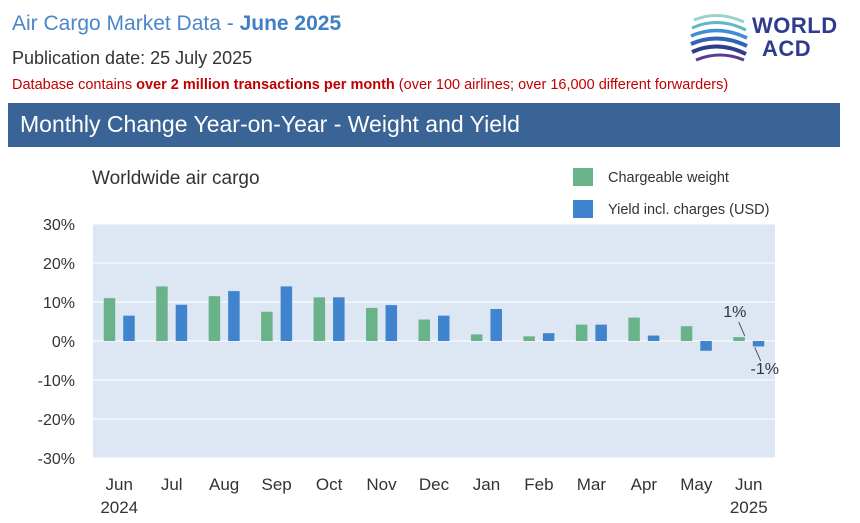 The image size is (860, 523). I want to click on x-year-label: 2024, so click(119, 507).